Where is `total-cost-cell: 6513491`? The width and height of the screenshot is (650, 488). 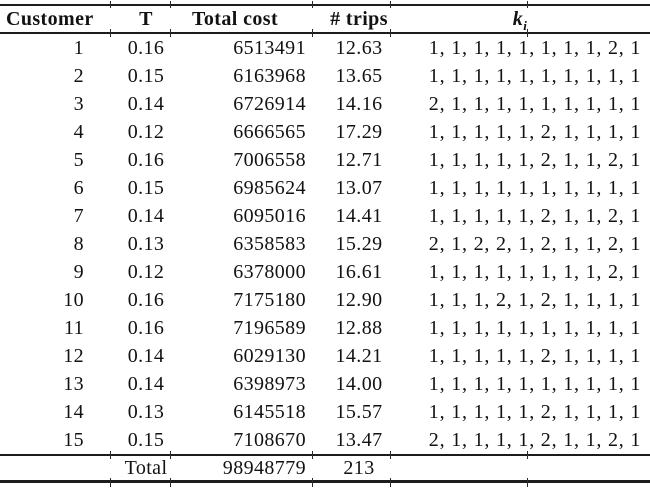 total-cost-cell: 6513491 is located at coordinates (269, 47).